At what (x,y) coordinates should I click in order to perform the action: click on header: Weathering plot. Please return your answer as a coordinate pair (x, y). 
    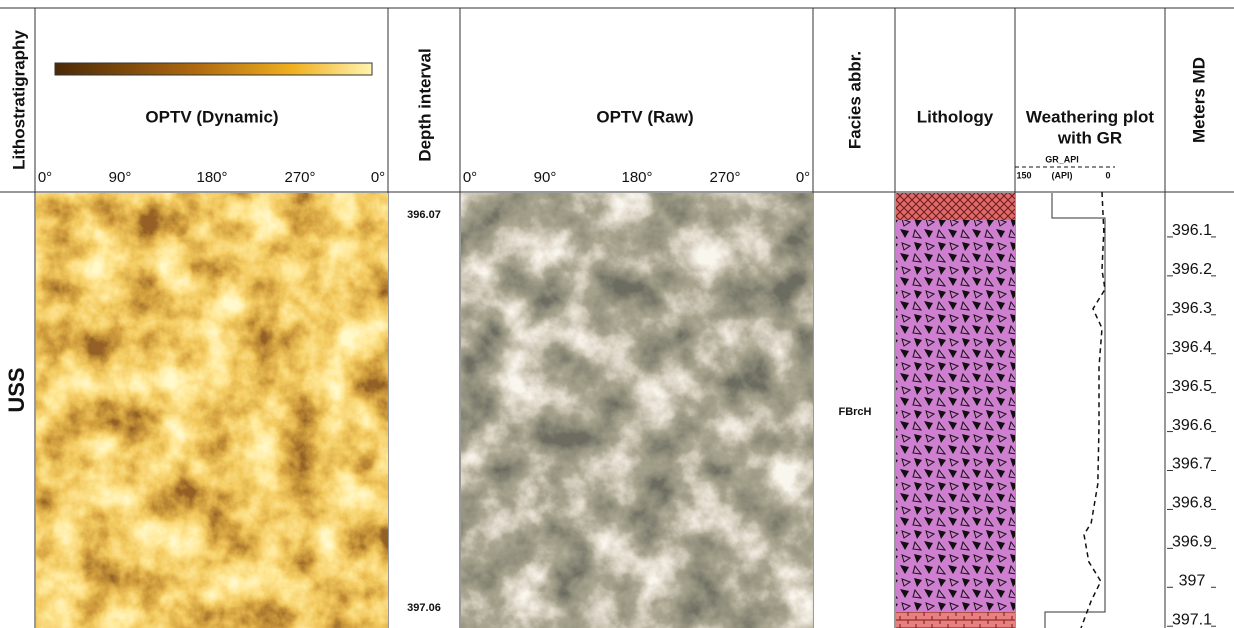
    Looking at the image, I should click on (1090, 116).